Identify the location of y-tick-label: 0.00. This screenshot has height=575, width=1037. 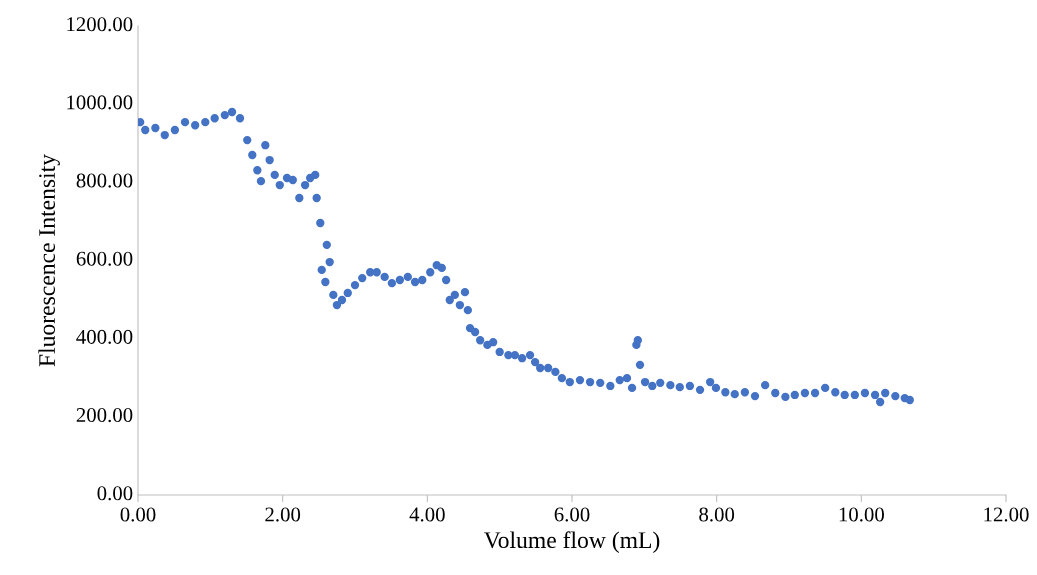
(115, 493).